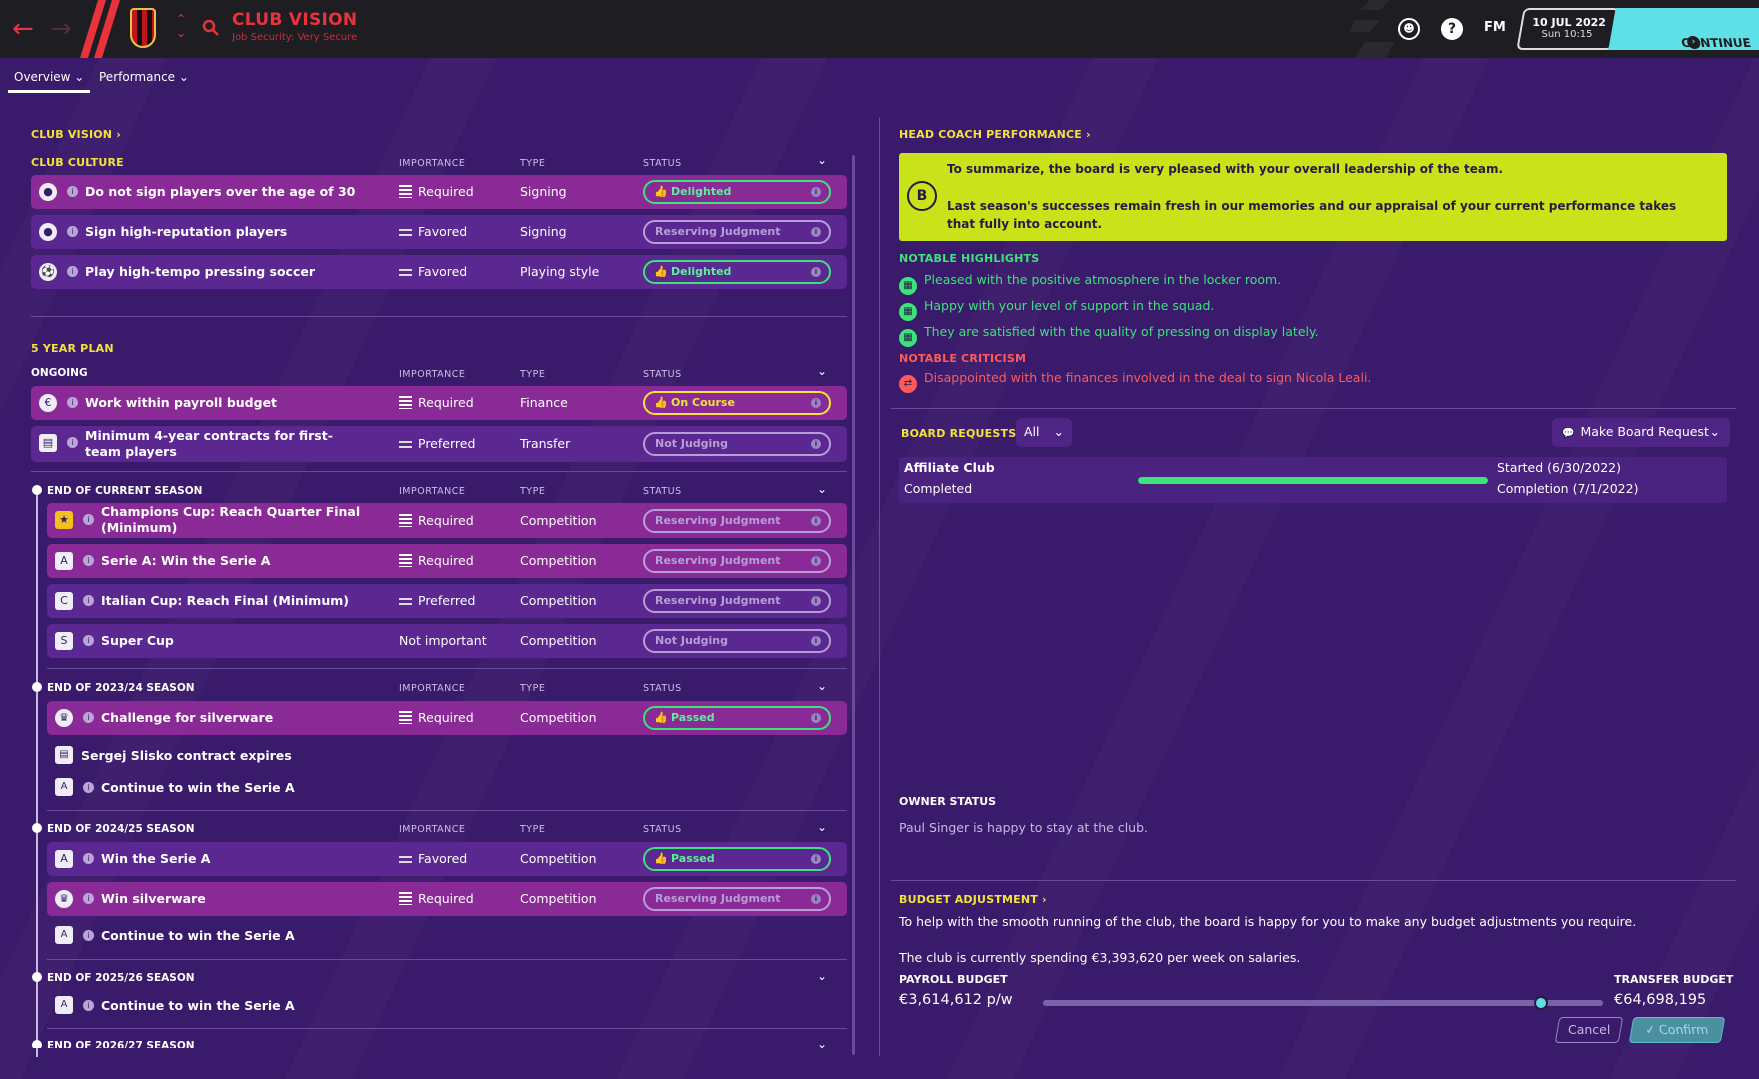  I want to click on budget-slider-handle, so click(1541, 1003).